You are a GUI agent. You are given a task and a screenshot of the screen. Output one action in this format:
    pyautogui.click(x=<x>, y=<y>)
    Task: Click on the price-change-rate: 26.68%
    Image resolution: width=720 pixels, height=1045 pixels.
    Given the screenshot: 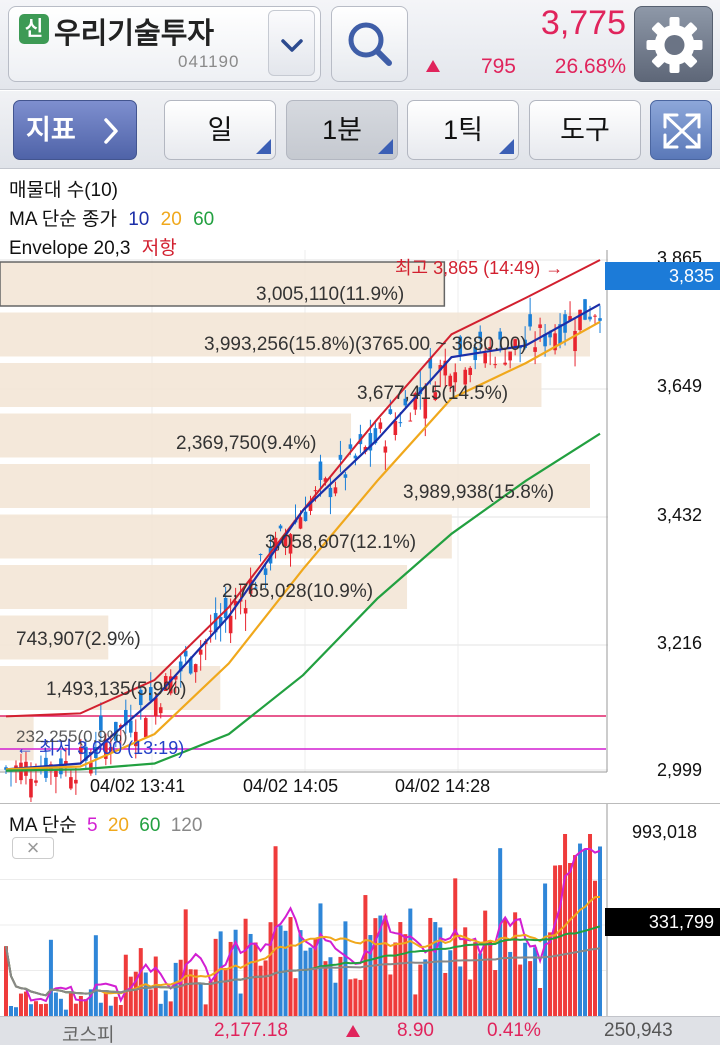 What is the action you would take?
    pyautogui.click(x=590, y=66)
    